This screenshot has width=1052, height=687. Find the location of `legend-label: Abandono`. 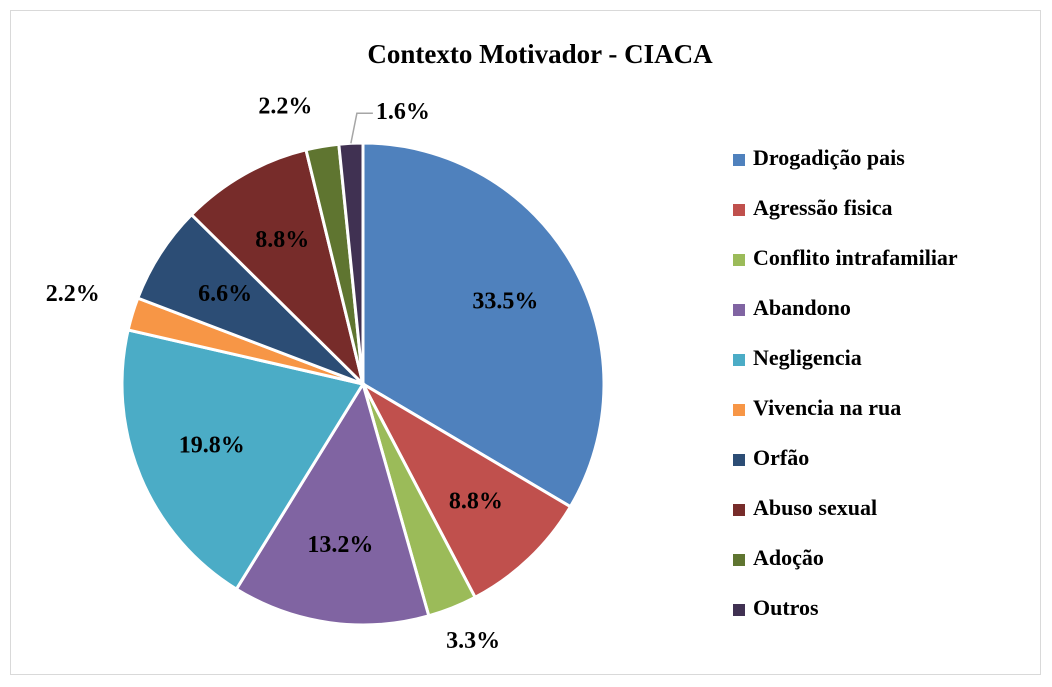

legend-label: Abandono is located at coordinates (802, 307).